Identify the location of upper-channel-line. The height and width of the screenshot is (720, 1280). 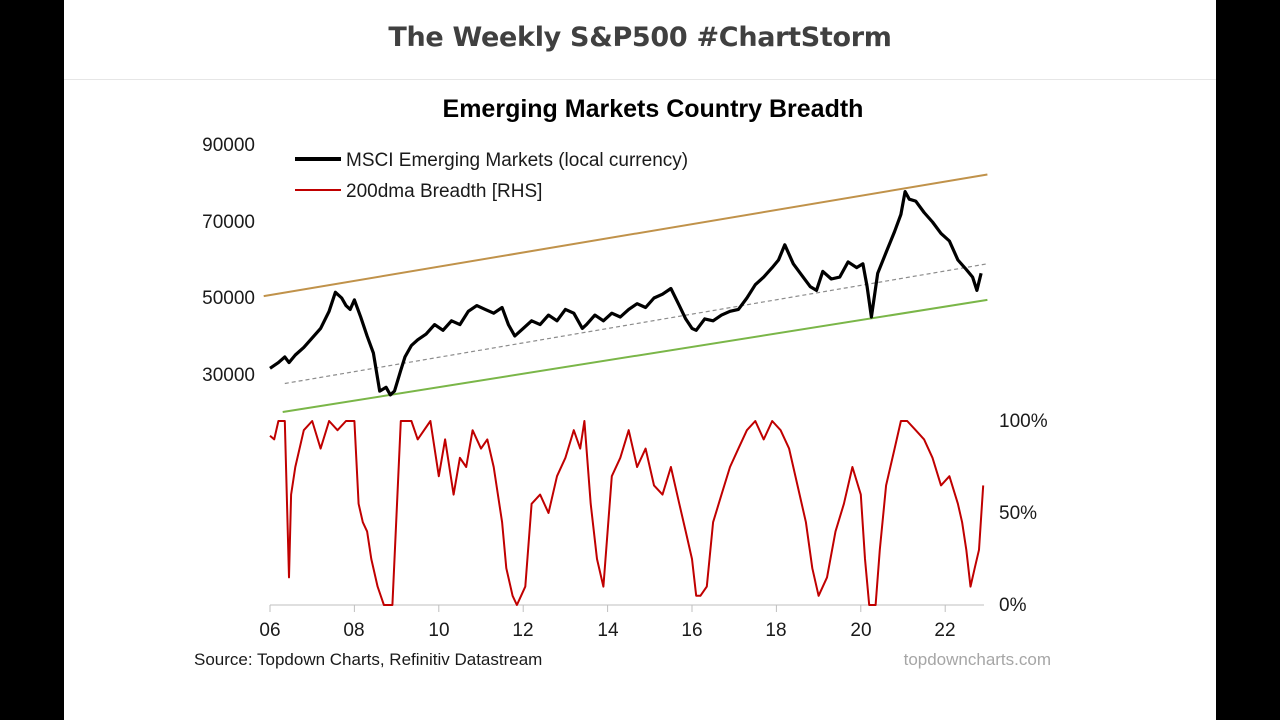
(625, 235).